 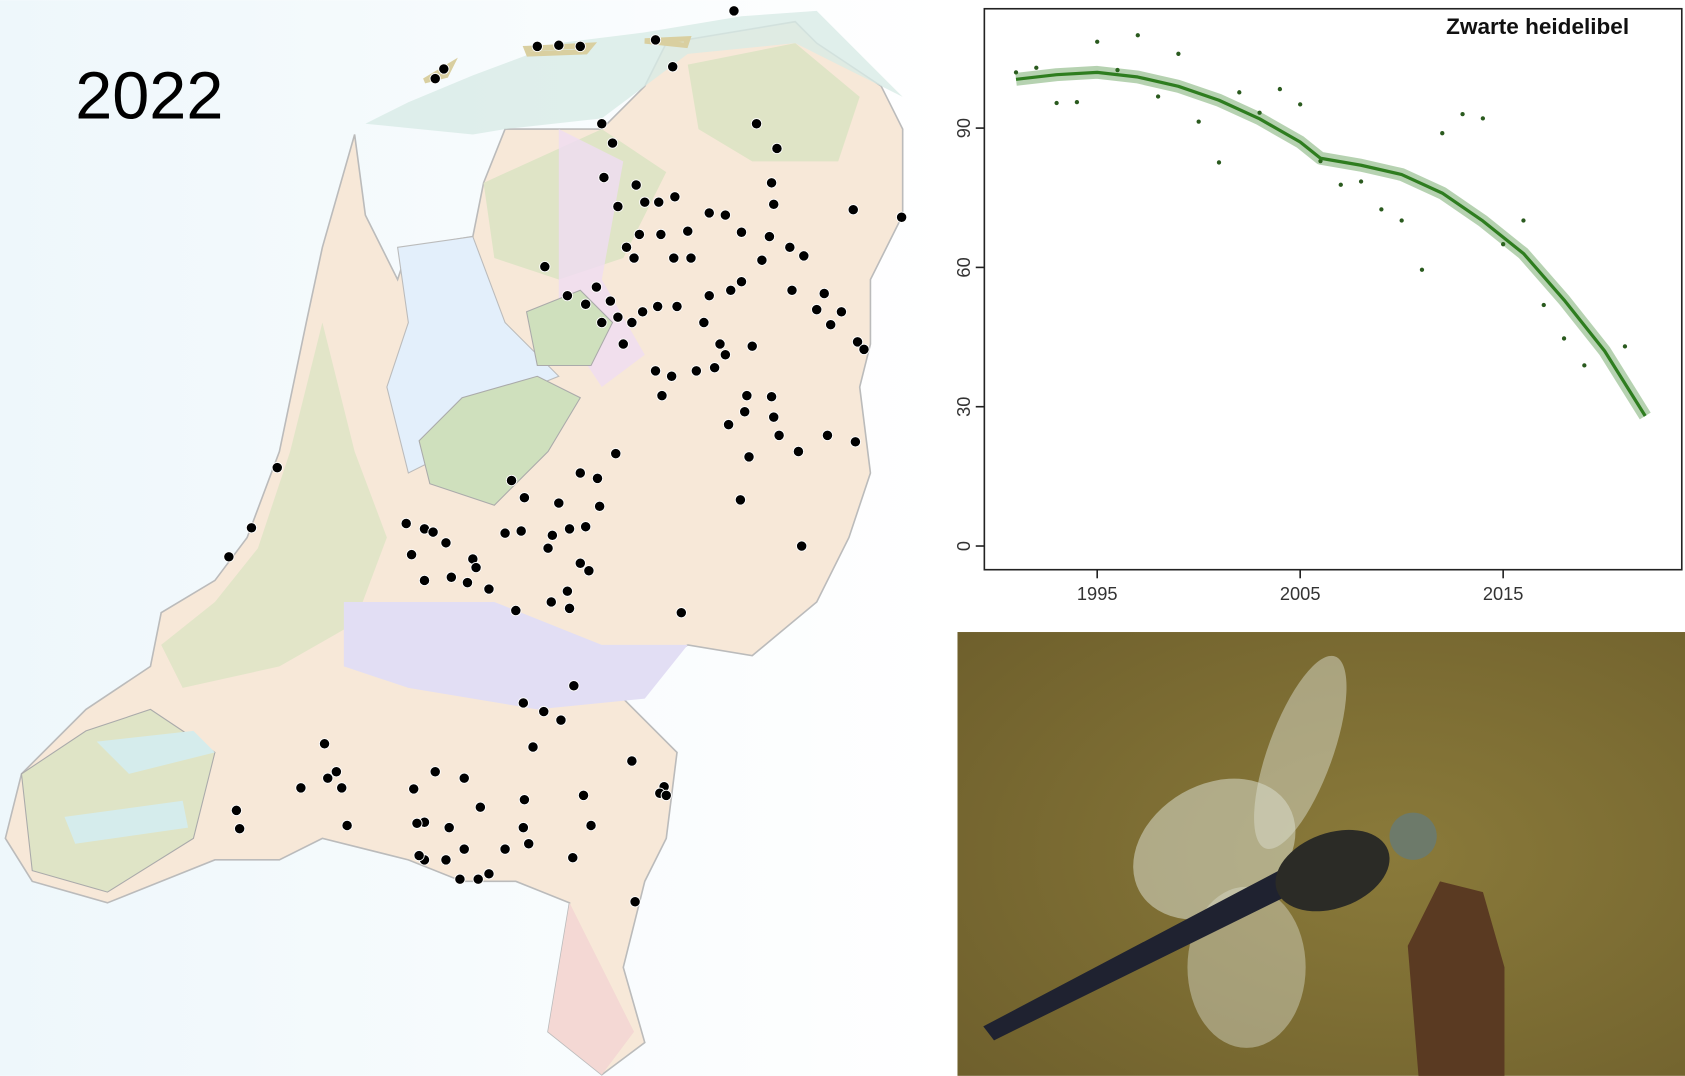 I want to click on river-region, so click(x=515, y=655).